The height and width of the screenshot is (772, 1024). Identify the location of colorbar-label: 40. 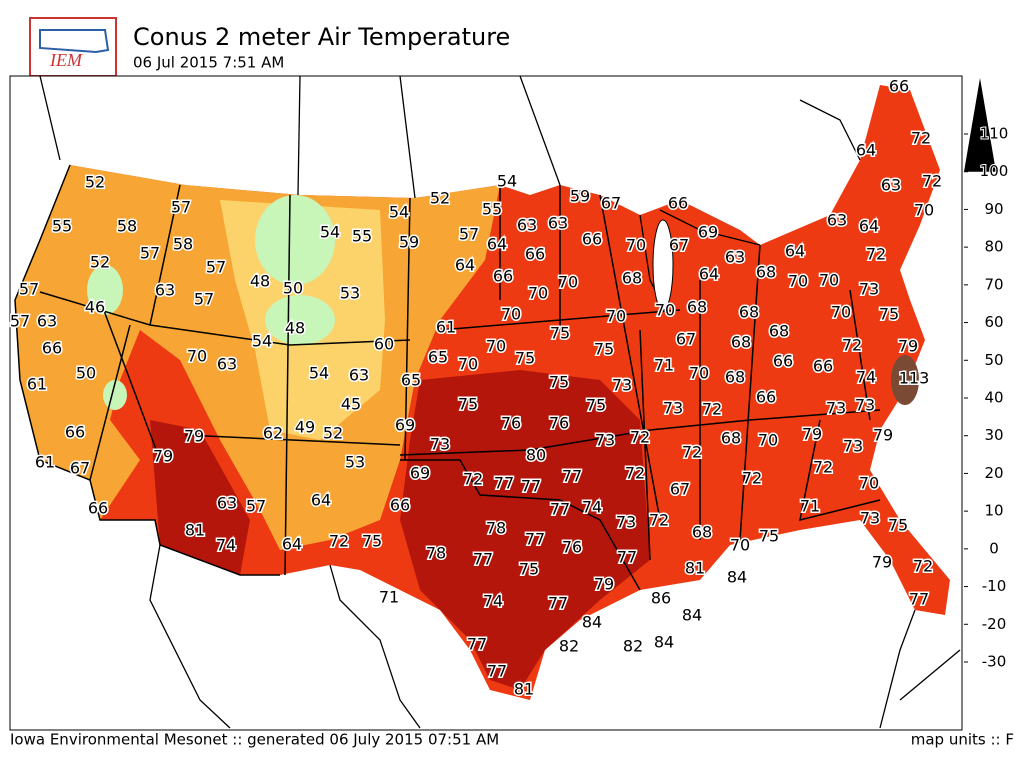
(993, 398).